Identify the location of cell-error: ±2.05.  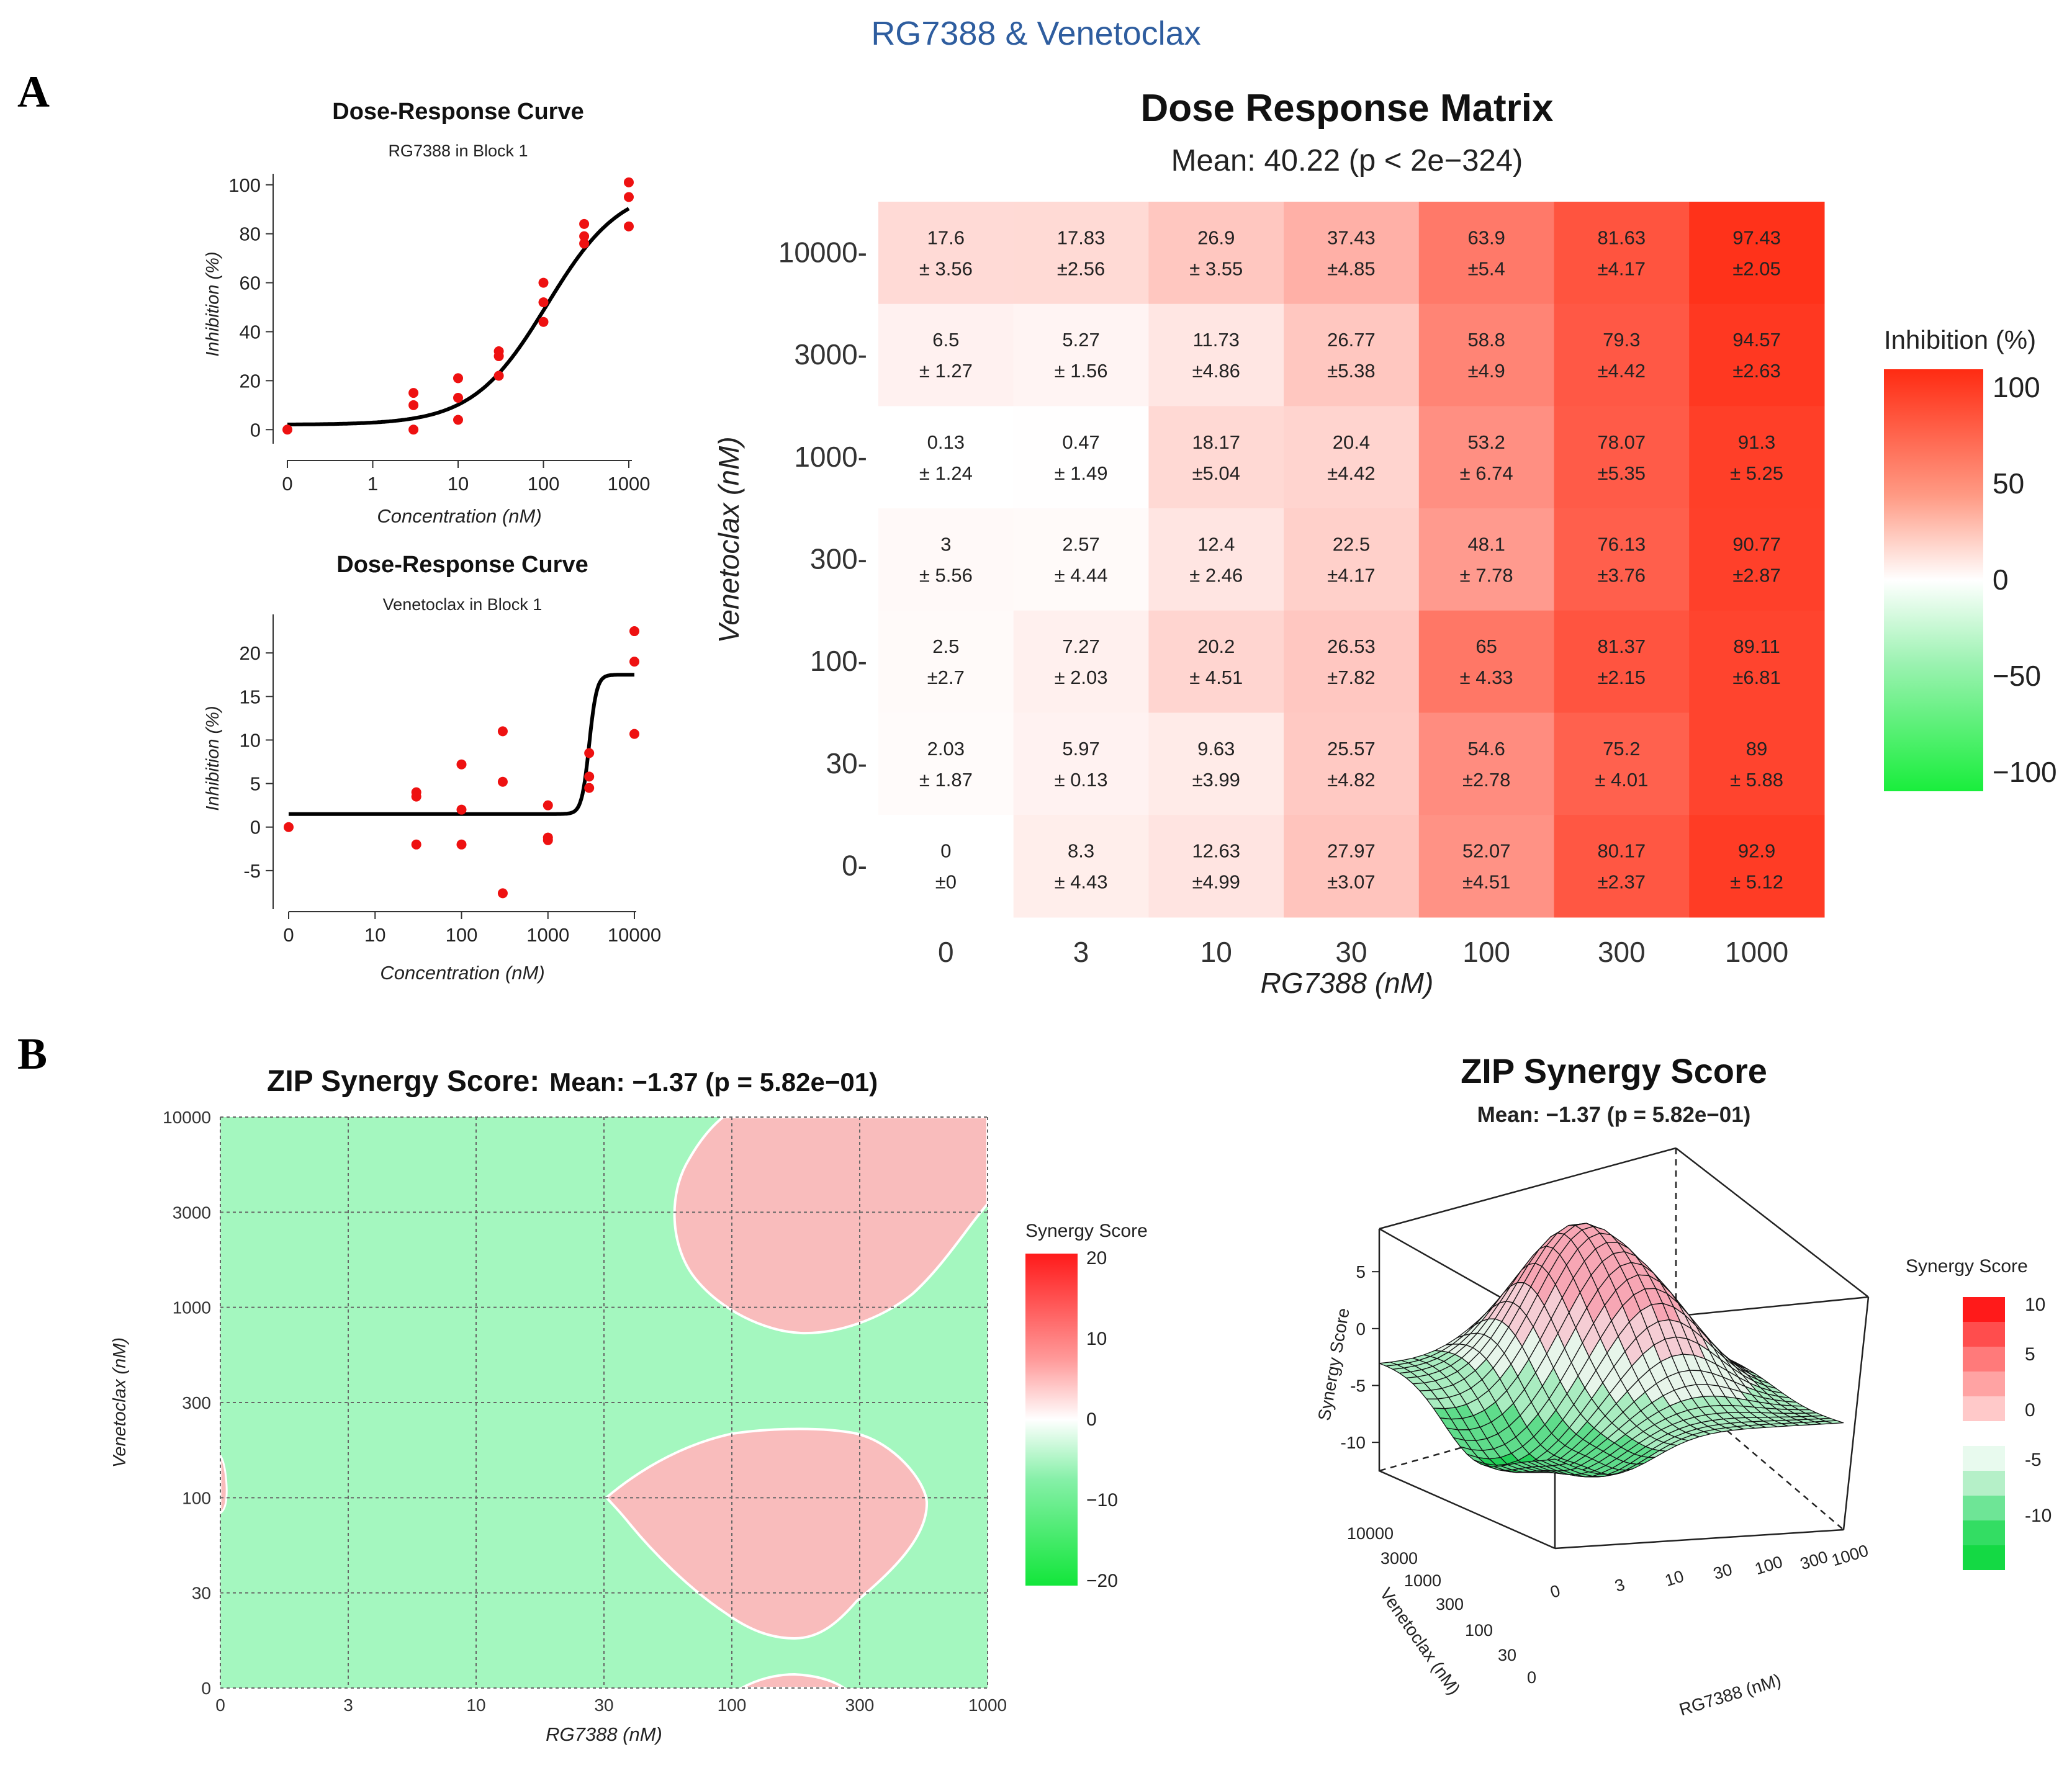
(1756, 269).